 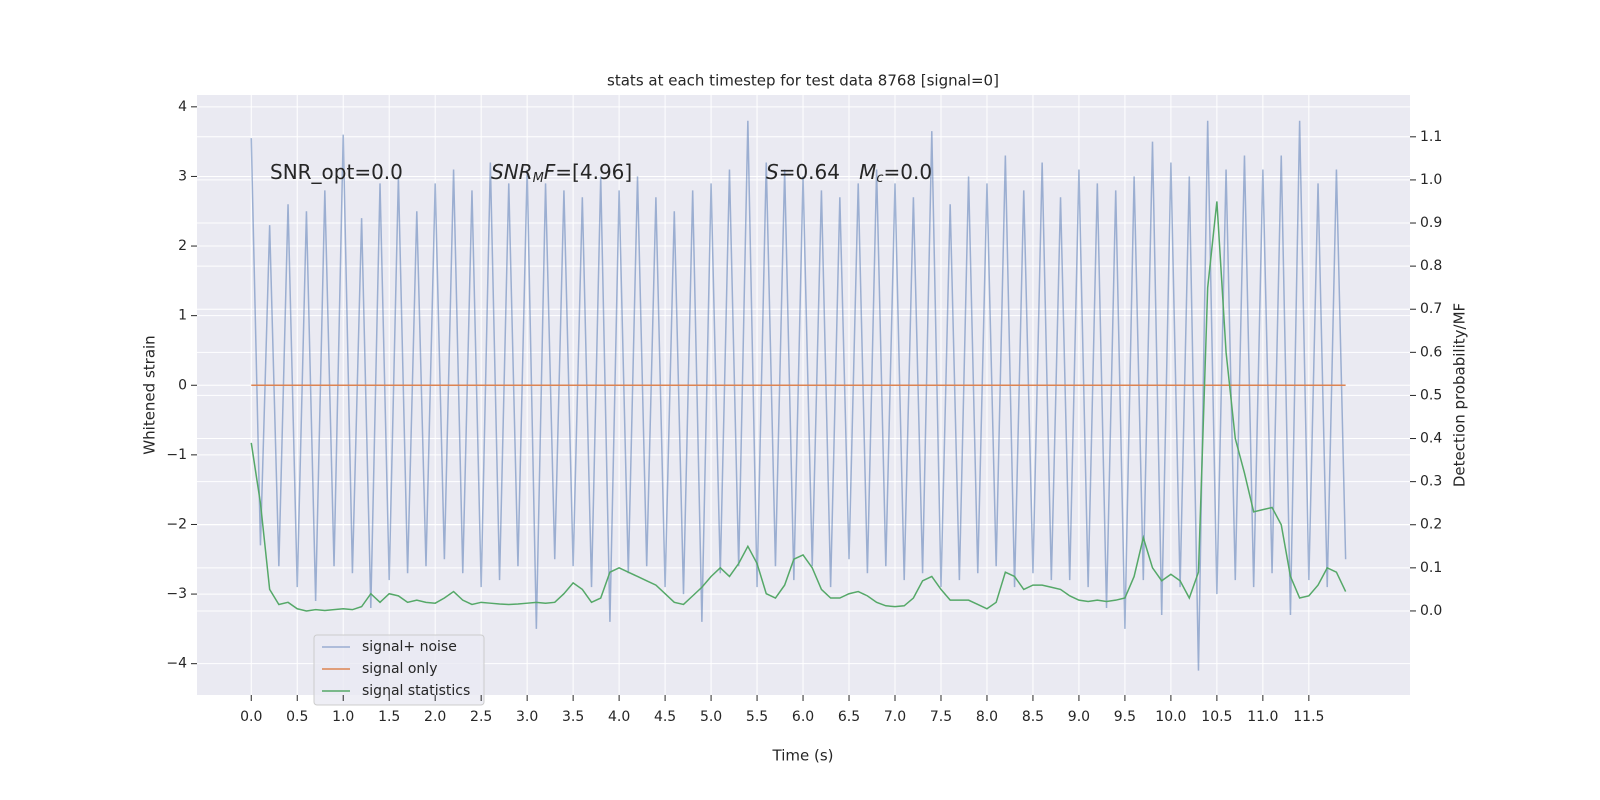 What do you see at coordinates (1431, 223) in the screenshot?
I see `y2-tick-label: 0.9` at bounding box center [1431, 223].